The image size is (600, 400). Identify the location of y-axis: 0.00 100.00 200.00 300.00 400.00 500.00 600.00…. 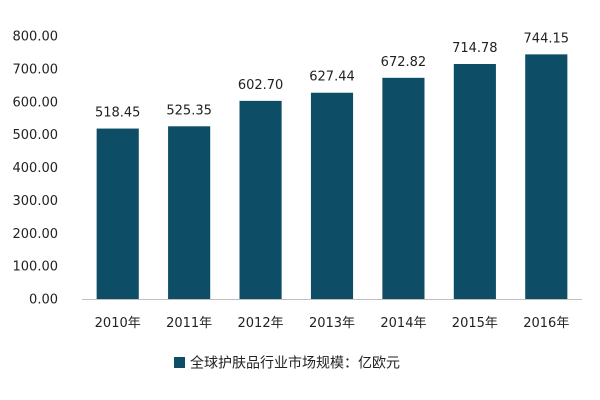
(36, 169).